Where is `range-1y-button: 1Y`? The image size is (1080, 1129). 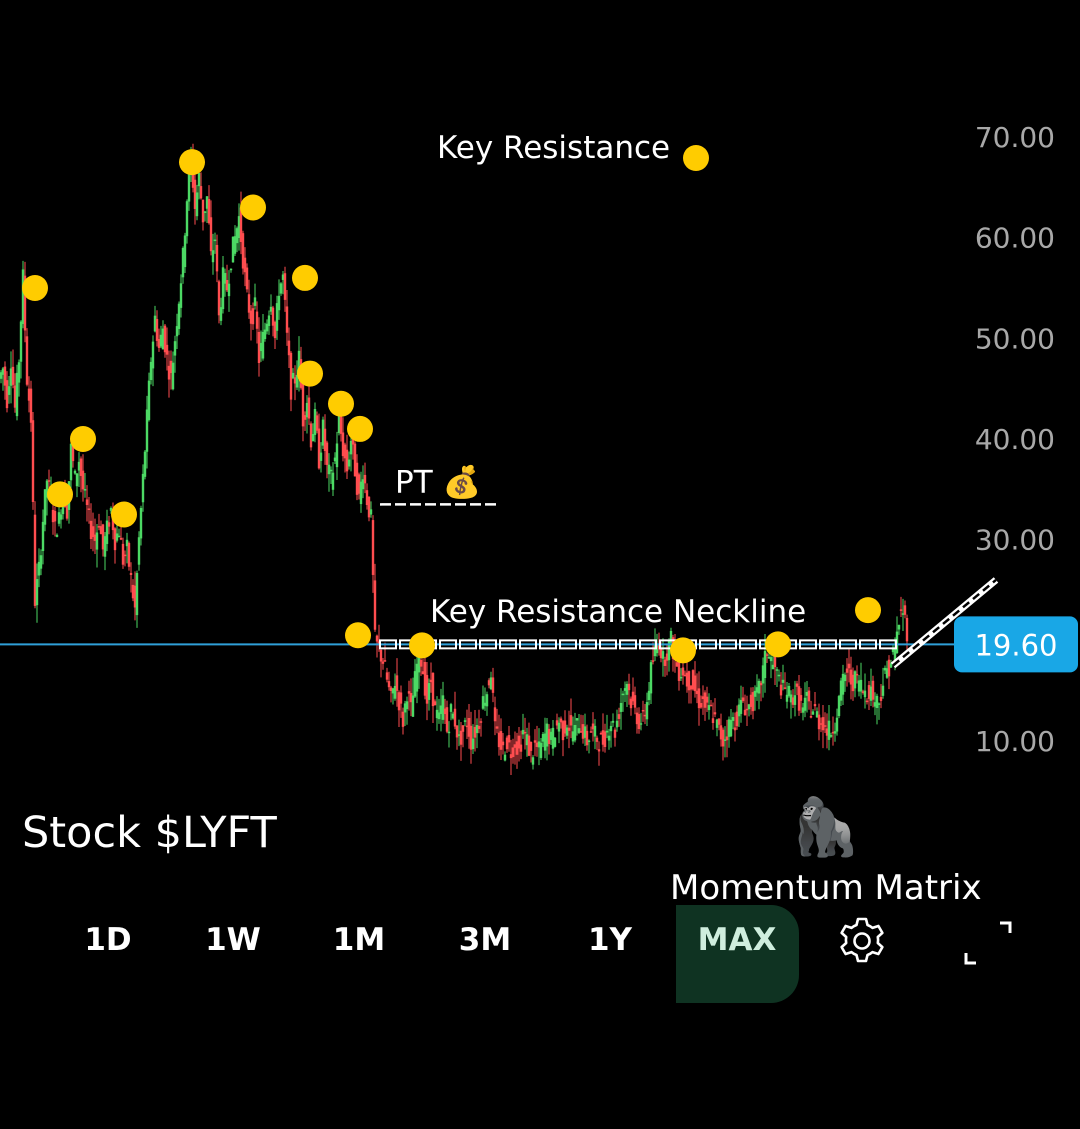
range-1y-button: 1Y is located at coordinates (610, 940).